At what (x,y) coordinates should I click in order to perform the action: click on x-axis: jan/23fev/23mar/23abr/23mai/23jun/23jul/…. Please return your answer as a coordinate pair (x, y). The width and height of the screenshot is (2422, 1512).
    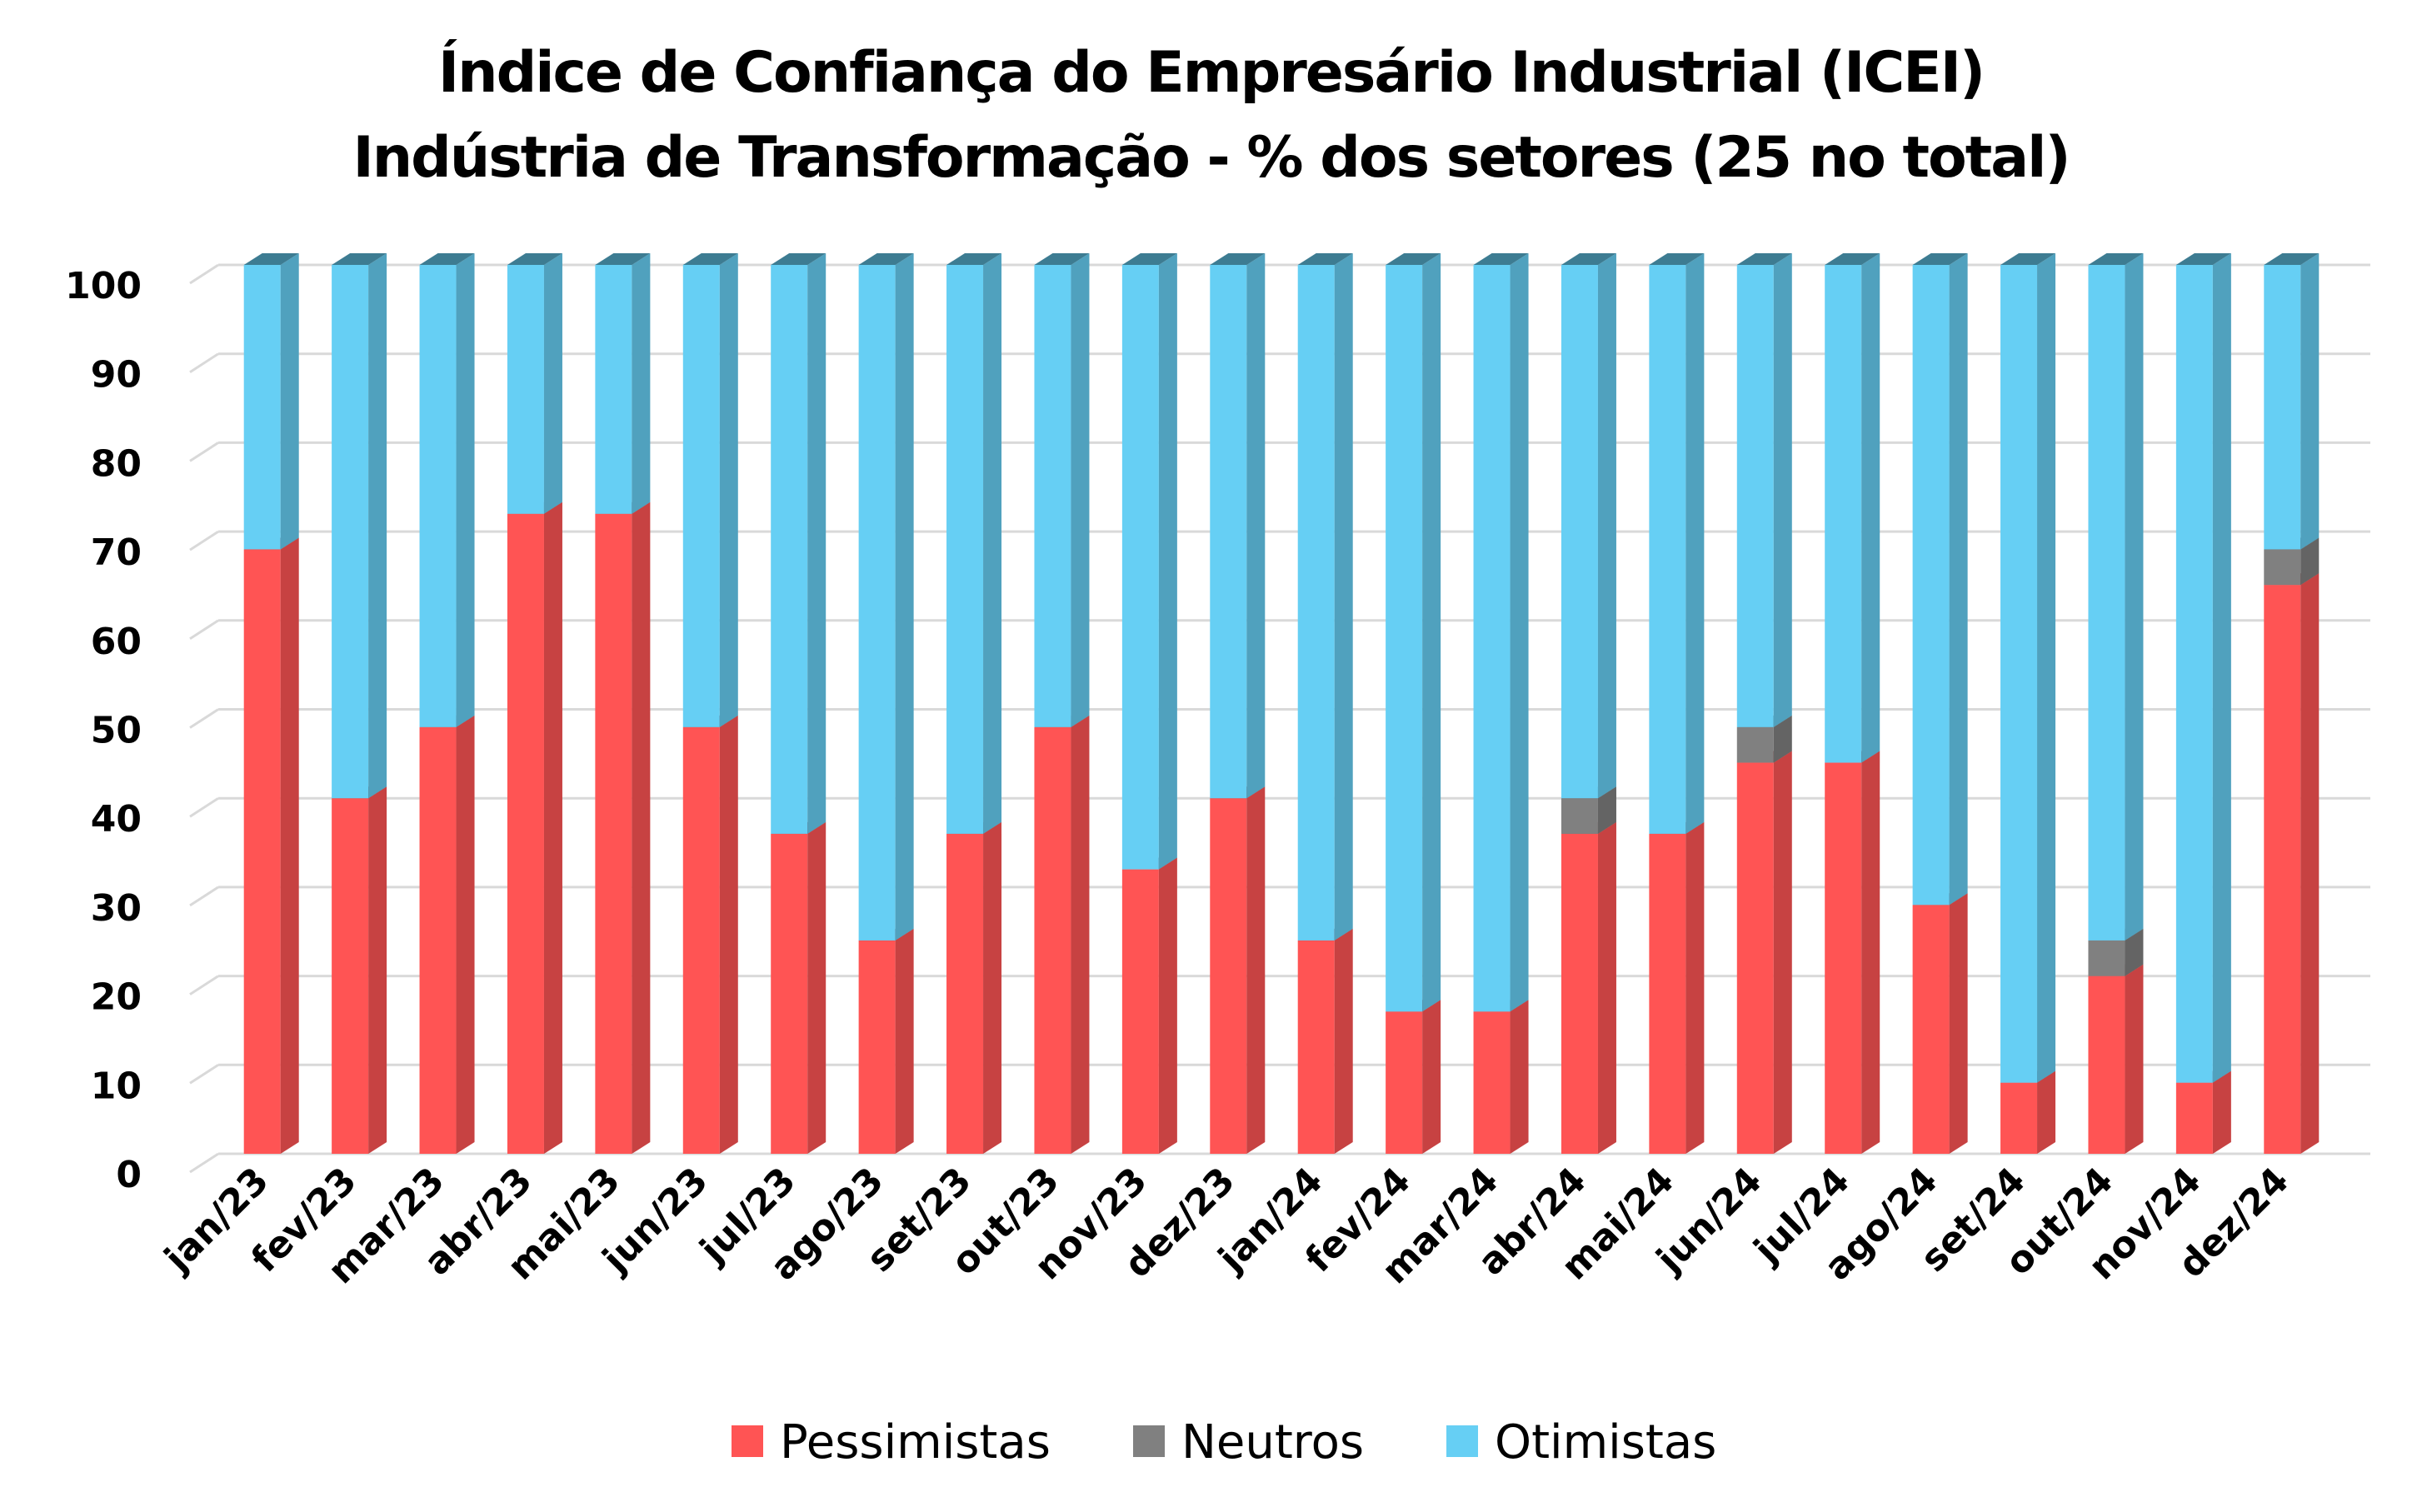
    Looking at the image, I should click on (1227, 1226).